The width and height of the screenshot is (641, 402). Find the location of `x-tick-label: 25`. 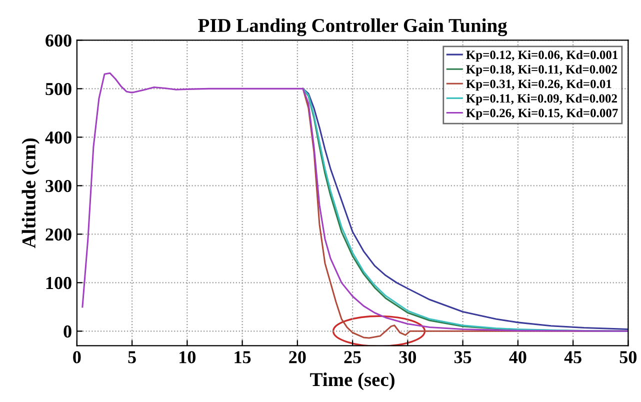

x-tick-label: 25 is located at coordinates (352, 357).